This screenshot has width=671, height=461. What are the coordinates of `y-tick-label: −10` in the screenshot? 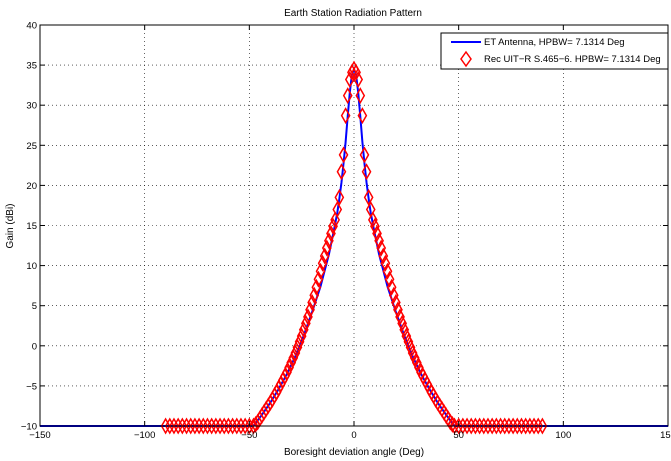 It's located at (29, 427).